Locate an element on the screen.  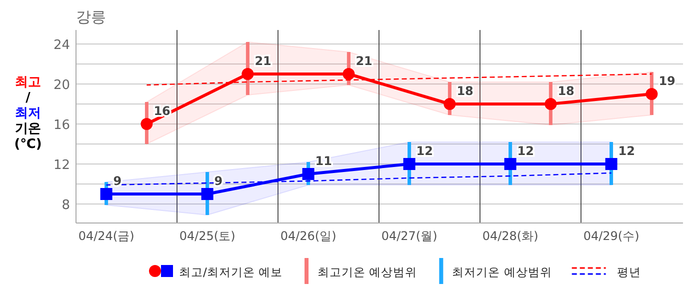
legend-label: 평년 is located at coordinates (628, 272).